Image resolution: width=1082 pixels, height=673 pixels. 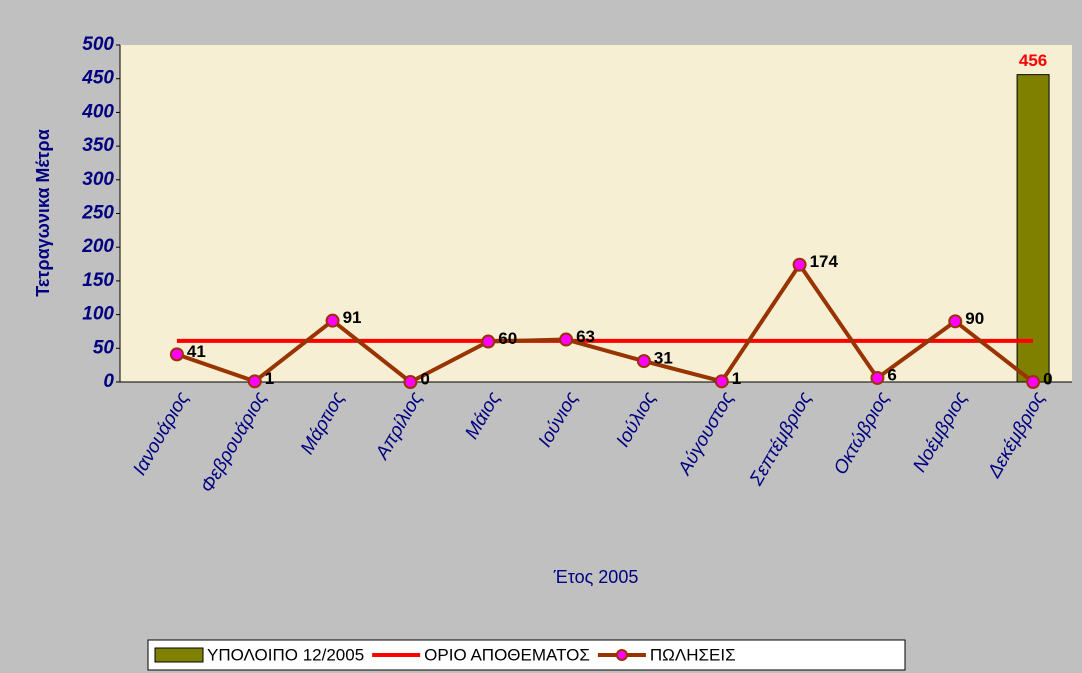 What do you see at coordinates (663, 358) in the screenshot?
I see `data-label: 31` at bounding box center [663, 358].